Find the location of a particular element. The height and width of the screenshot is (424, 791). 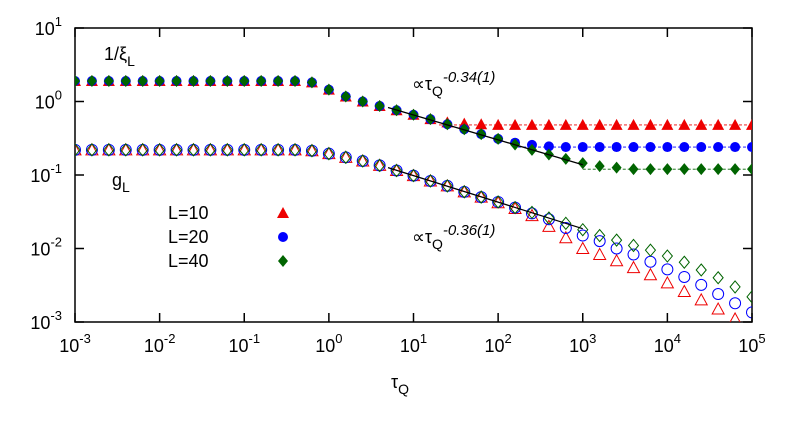

x-tick-label: 10⁻² is located at coordinates (160, 343).